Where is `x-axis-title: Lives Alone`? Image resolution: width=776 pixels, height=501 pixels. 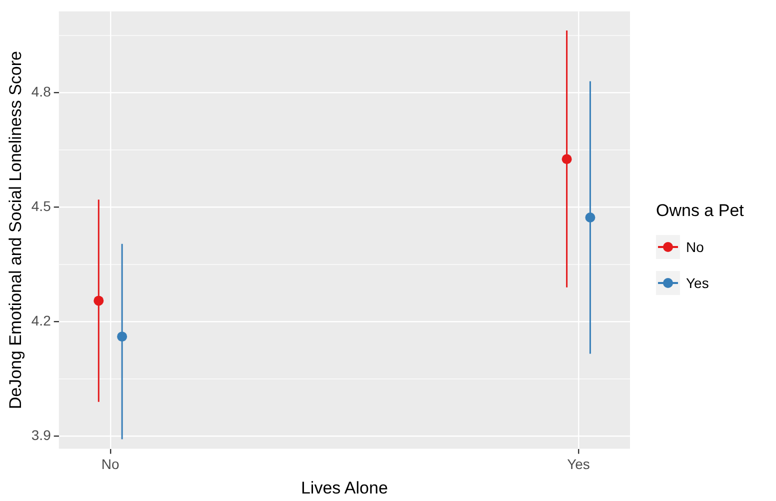 x-axis-title: Lives Alone is located at coordinates (344, 488).